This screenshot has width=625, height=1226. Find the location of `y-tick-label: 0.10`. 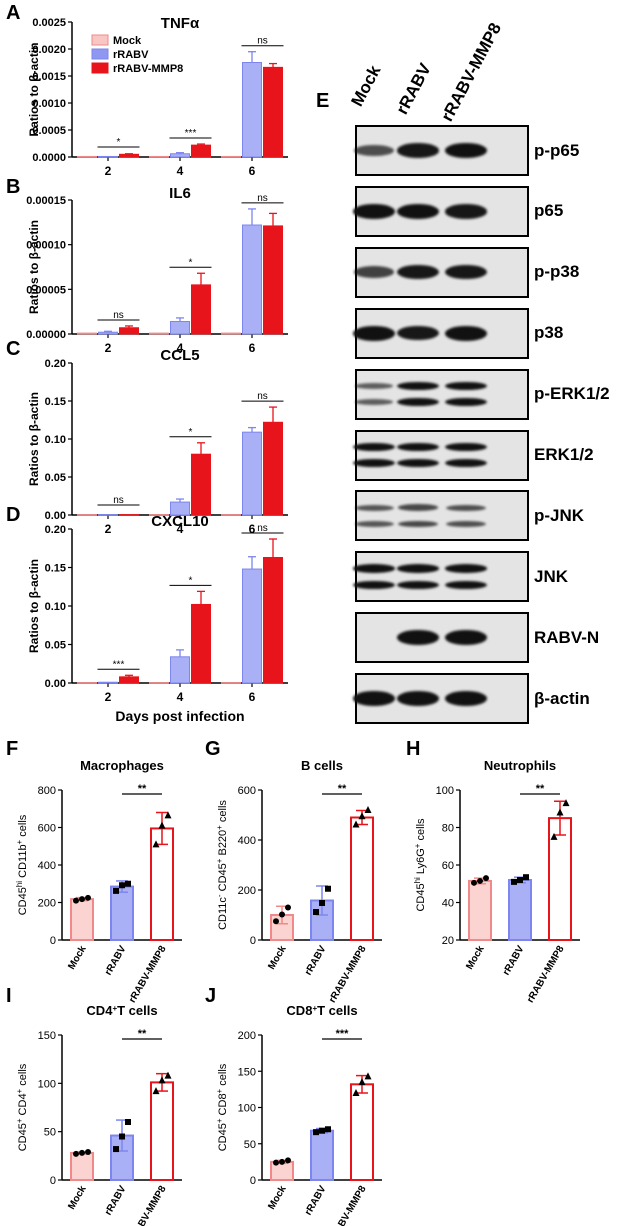

y-tick-label: 0.10 is located at coordinates (55, 440).